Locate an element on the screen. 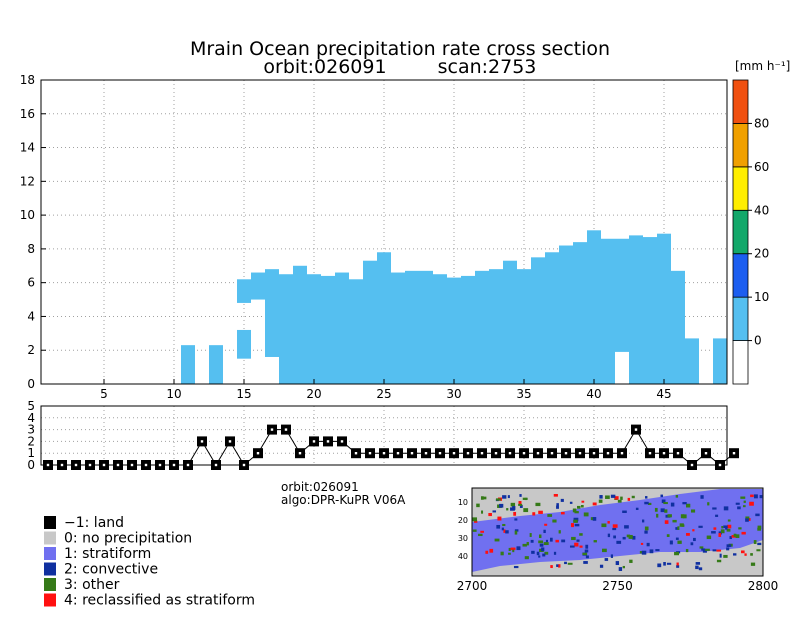 This screenshot has width=800, height=618. type-y-tick-label: 2 is located at coordinates (31, 441).